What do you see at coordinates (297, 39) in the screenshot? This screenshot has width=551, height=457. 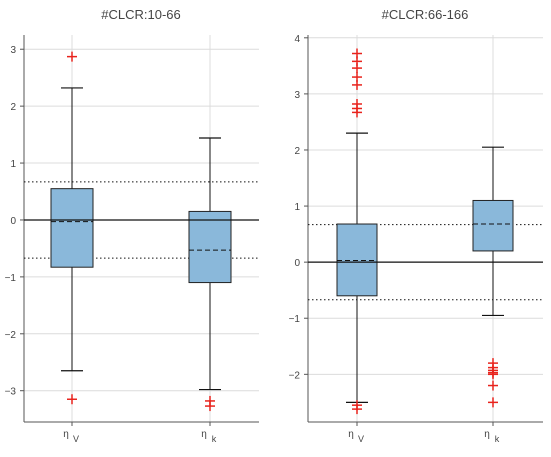 I see `y-tick-label: 4` at bounding box center [297, 39].